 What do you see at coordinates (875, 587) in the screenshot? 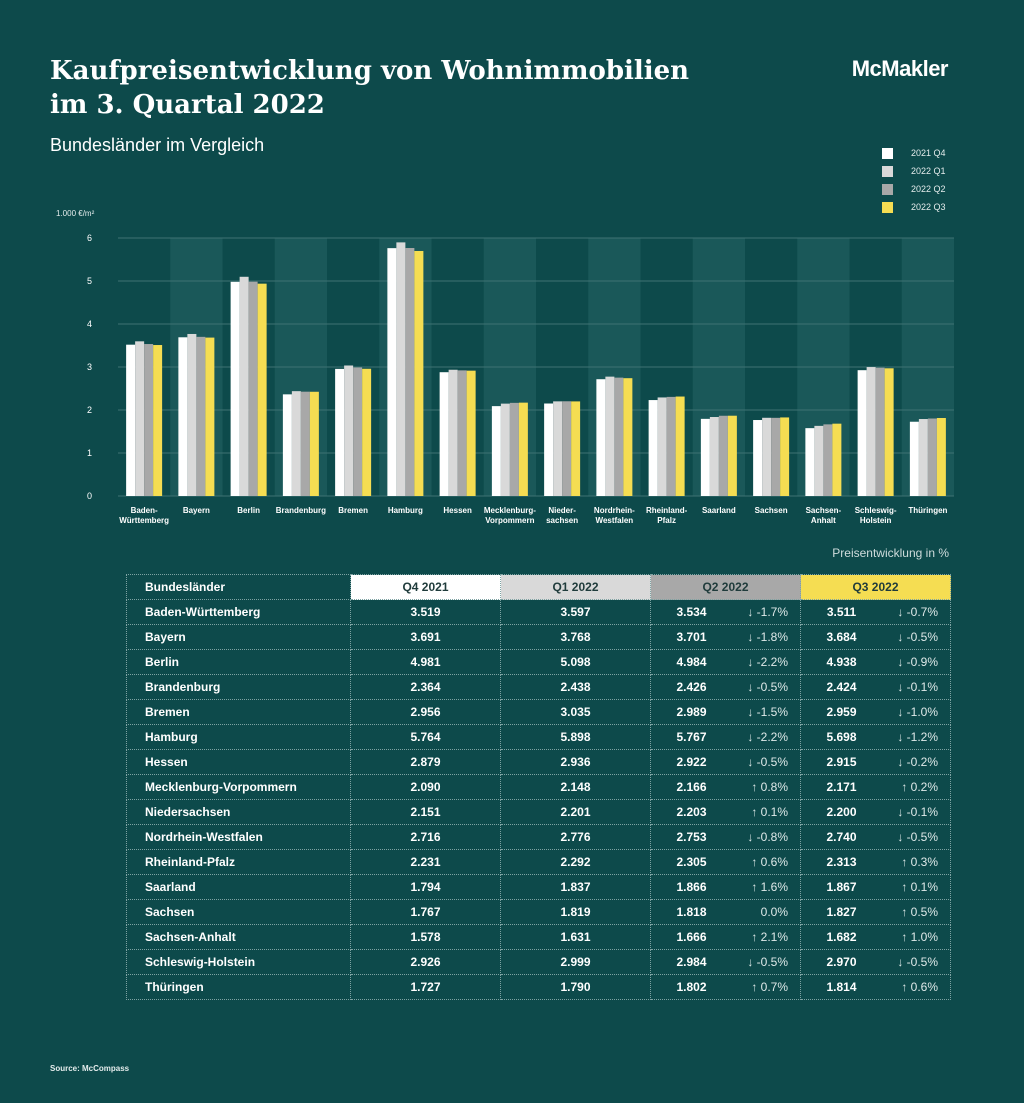
I see `header-q3-2022: Q3 2022` at bounding box center [875, 587].